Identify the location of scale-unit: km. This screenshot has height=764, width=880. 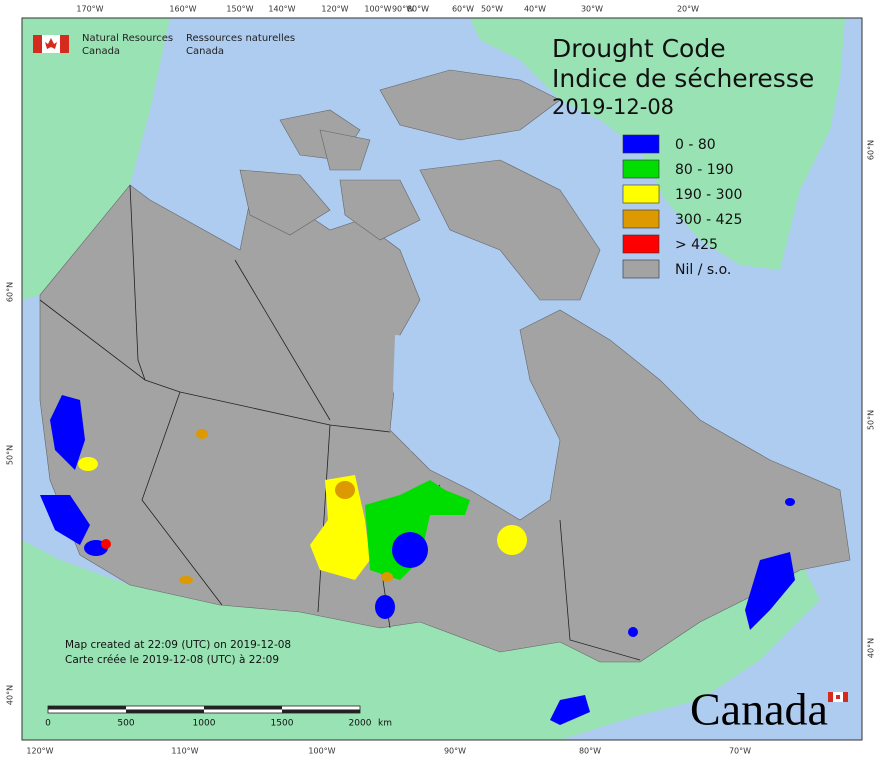
(385, 724).